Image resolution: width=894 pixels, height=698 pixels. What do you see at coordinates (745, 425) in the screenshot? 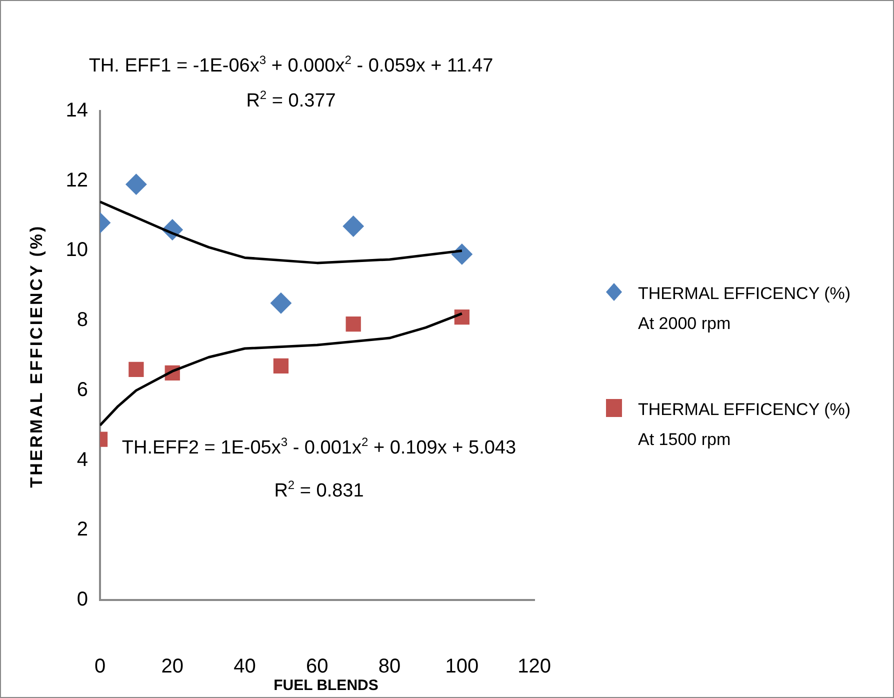
I see `legend-label: THERMAL EFFICENCY (%) At 1500 rpm` at bounding box center [745, 425].